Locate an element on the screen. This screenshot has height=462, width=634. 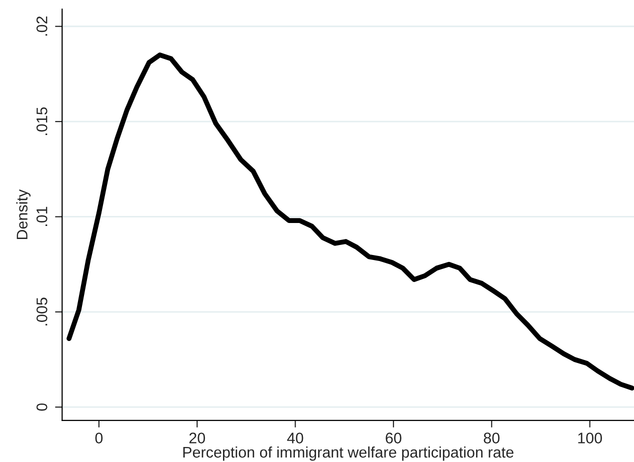
x-tick-label: 80 is located at coordinates (492, 438).